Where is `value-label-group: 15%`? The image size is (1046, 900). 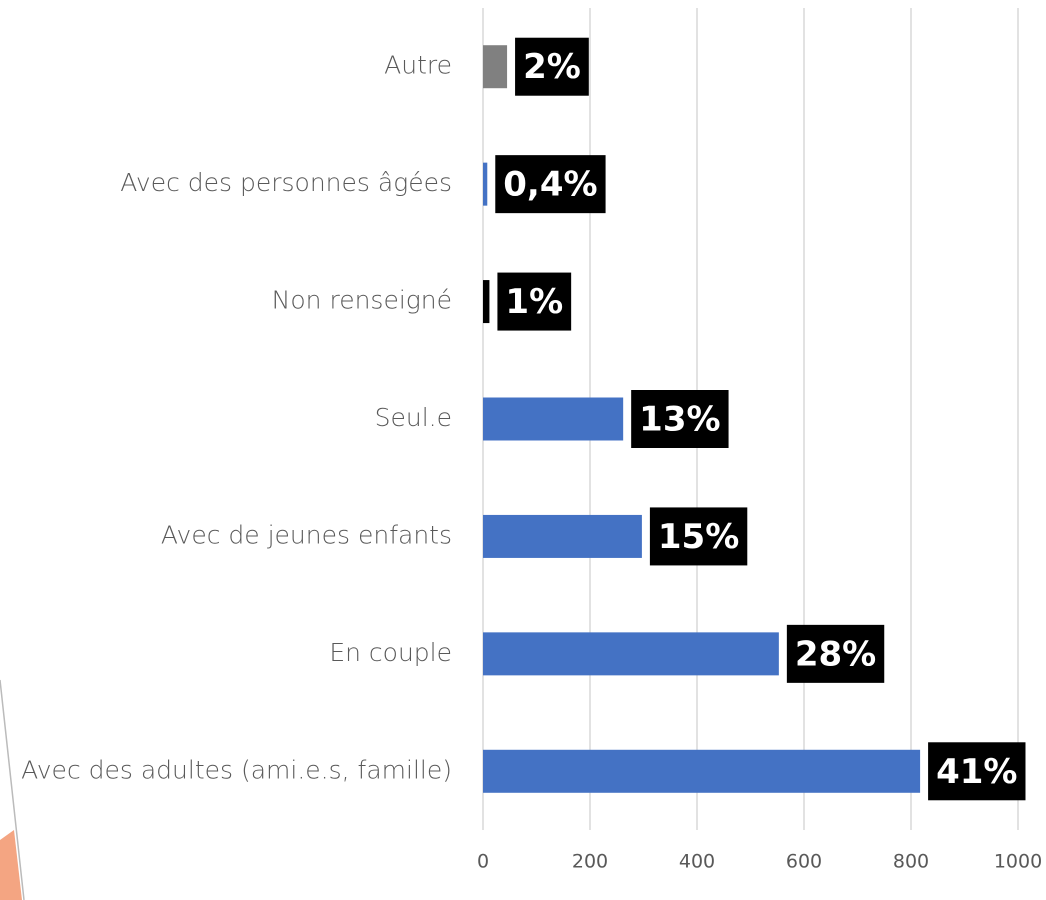
value-label-group: 15% is located at coordinates (698, 536).